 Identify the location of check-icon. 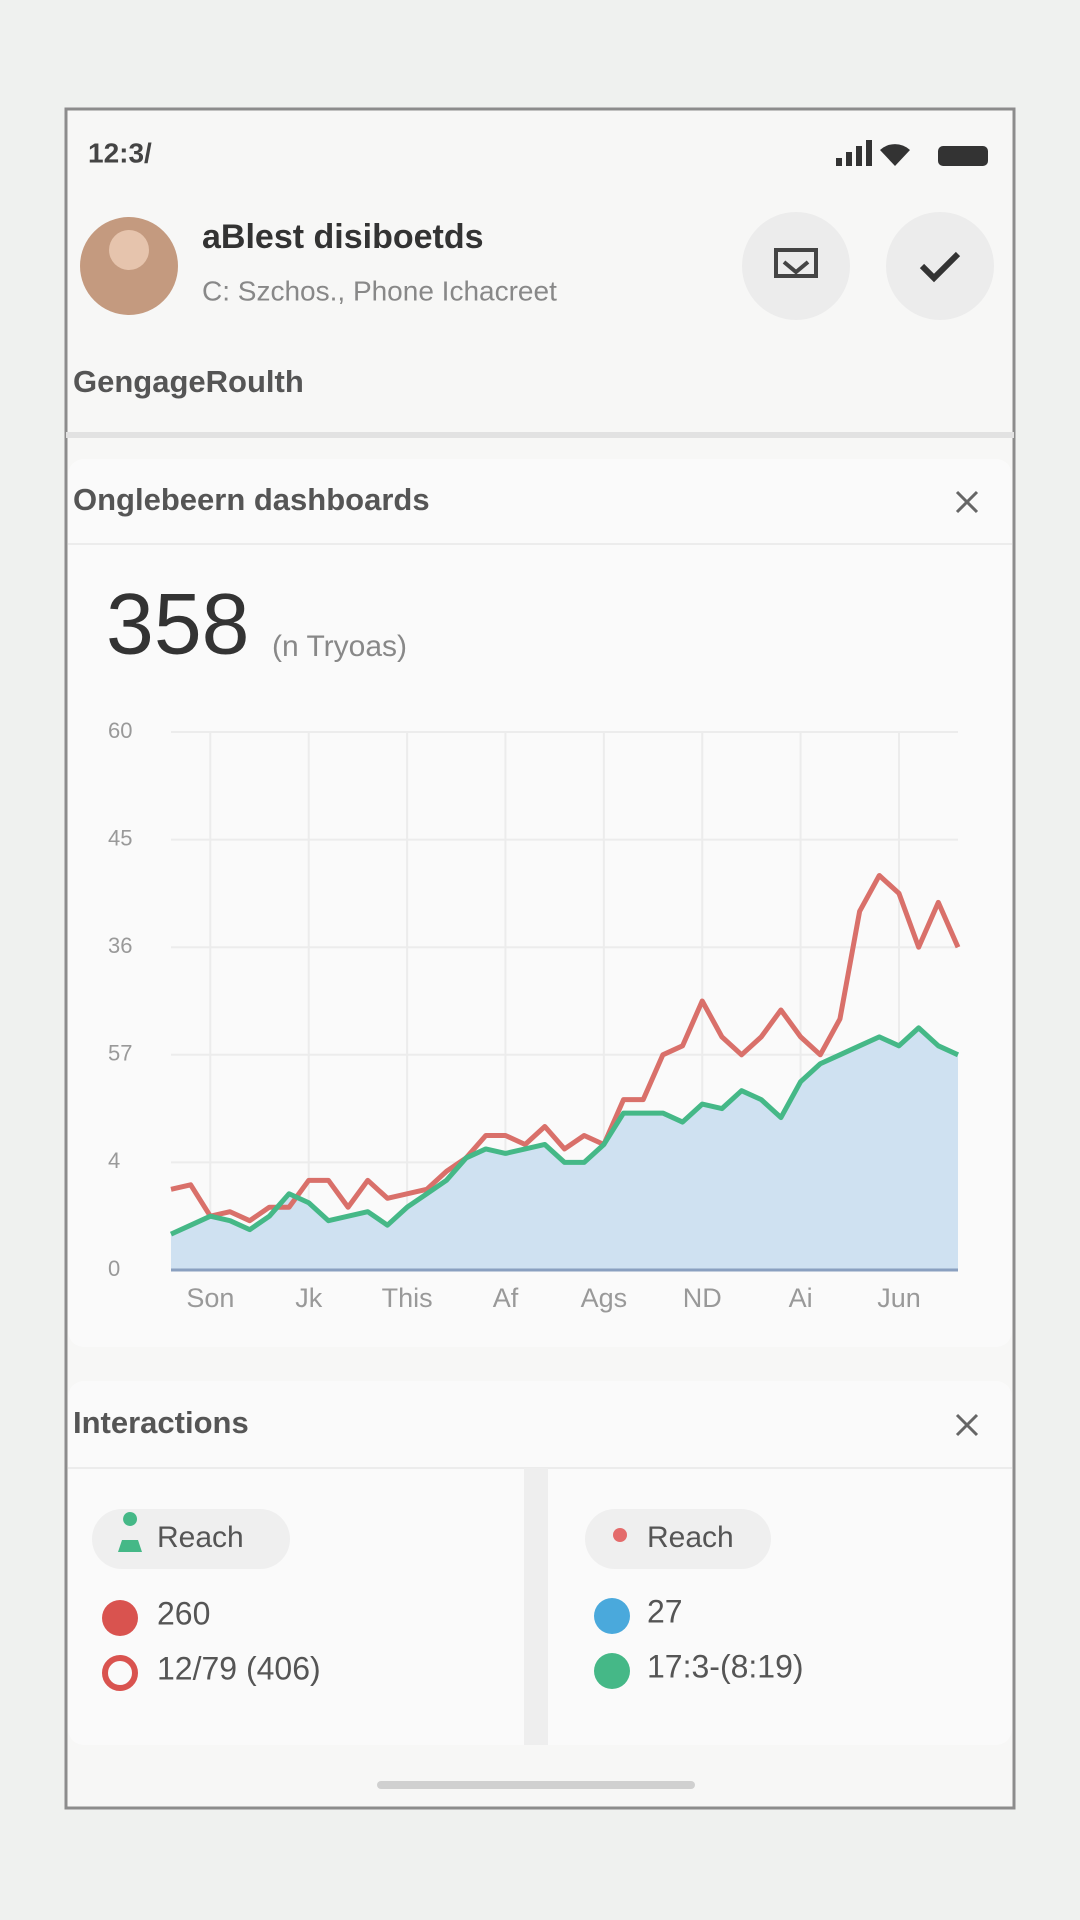
(940, 267).